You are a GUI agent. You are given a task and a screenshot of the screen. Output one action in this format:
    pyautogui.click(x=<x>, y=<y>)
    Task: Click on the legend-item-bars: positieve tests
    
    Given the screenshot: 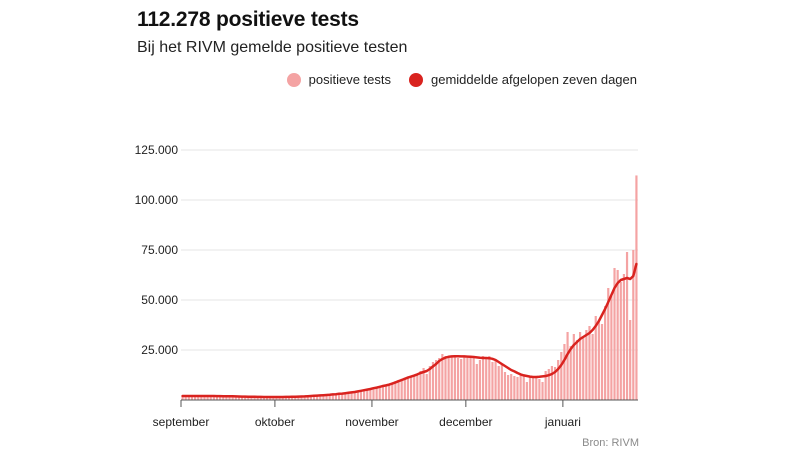 What is the action you would take?
    pyautogui.click(x=338, y=79)
    